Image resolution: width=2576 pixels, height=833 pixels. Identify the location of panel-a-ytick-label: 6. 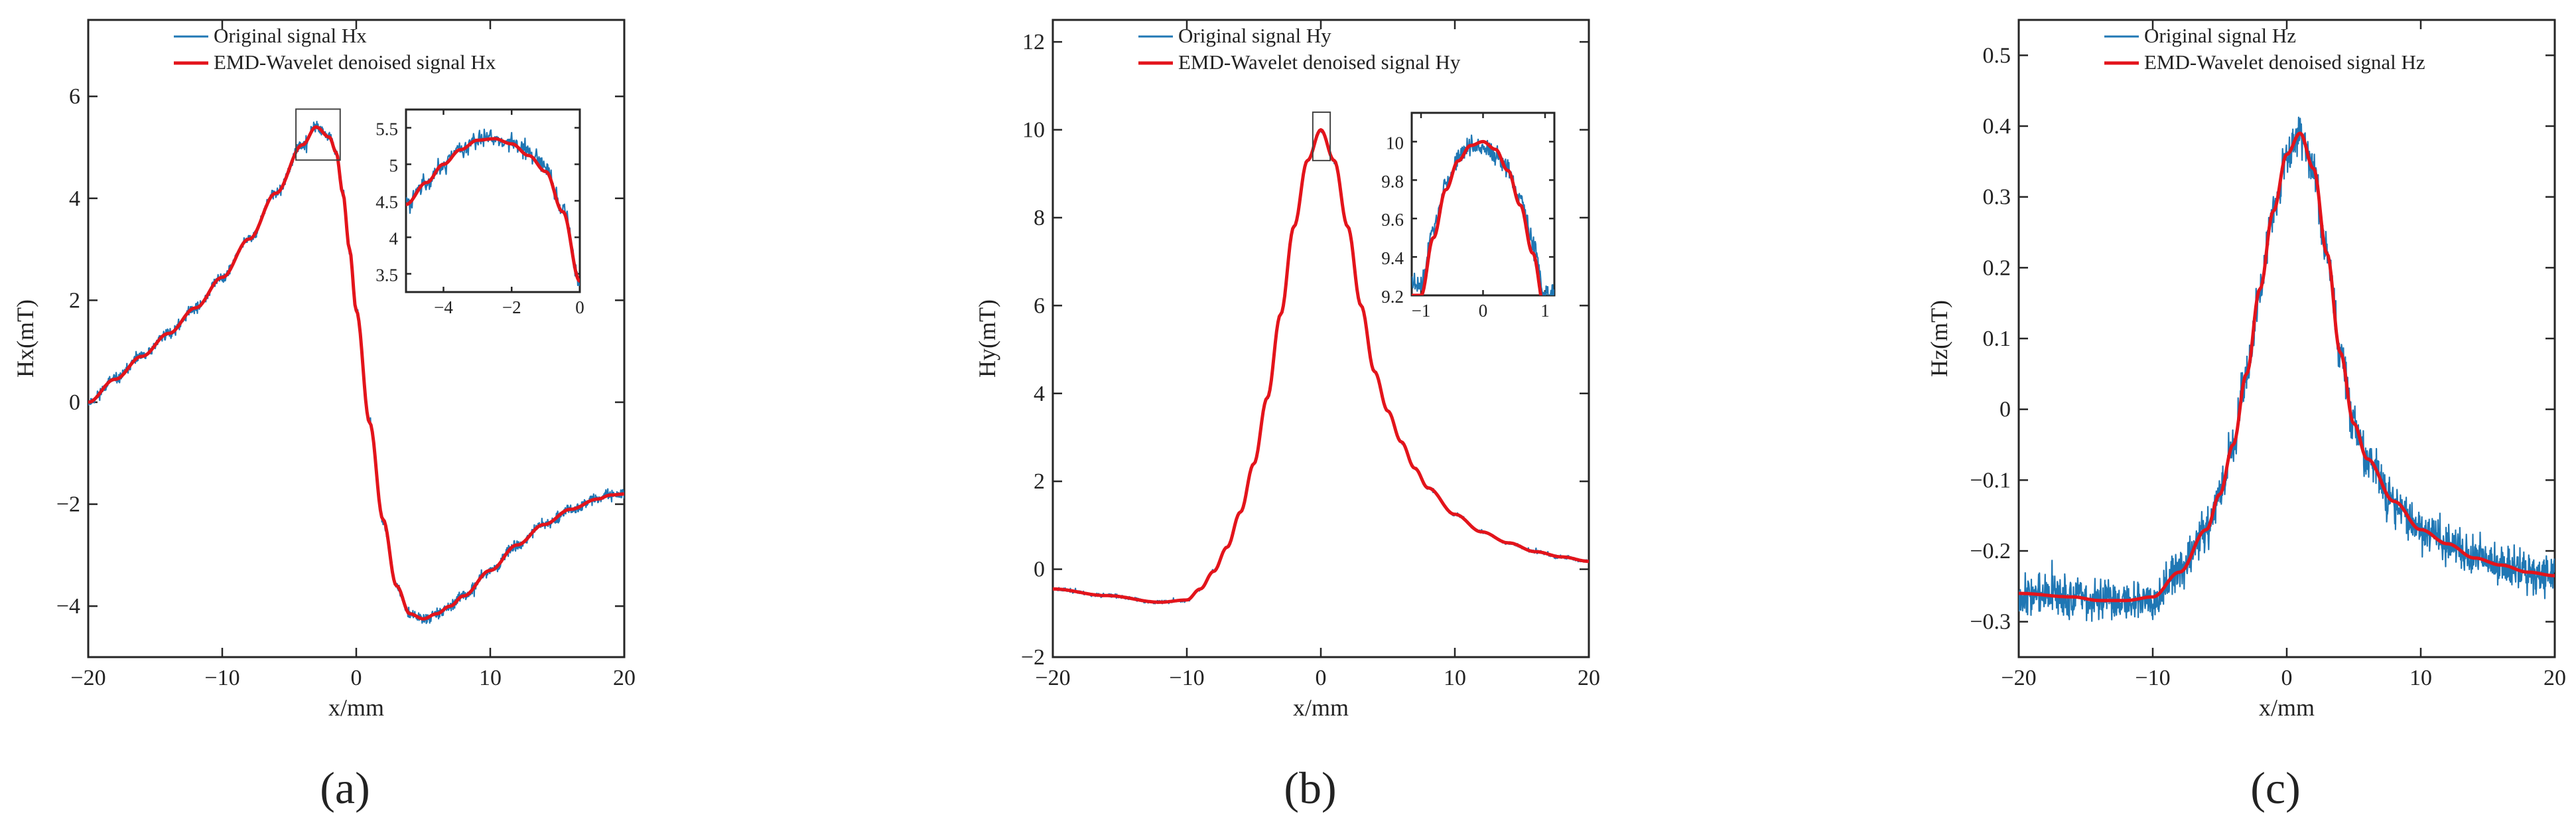
(74, 97).